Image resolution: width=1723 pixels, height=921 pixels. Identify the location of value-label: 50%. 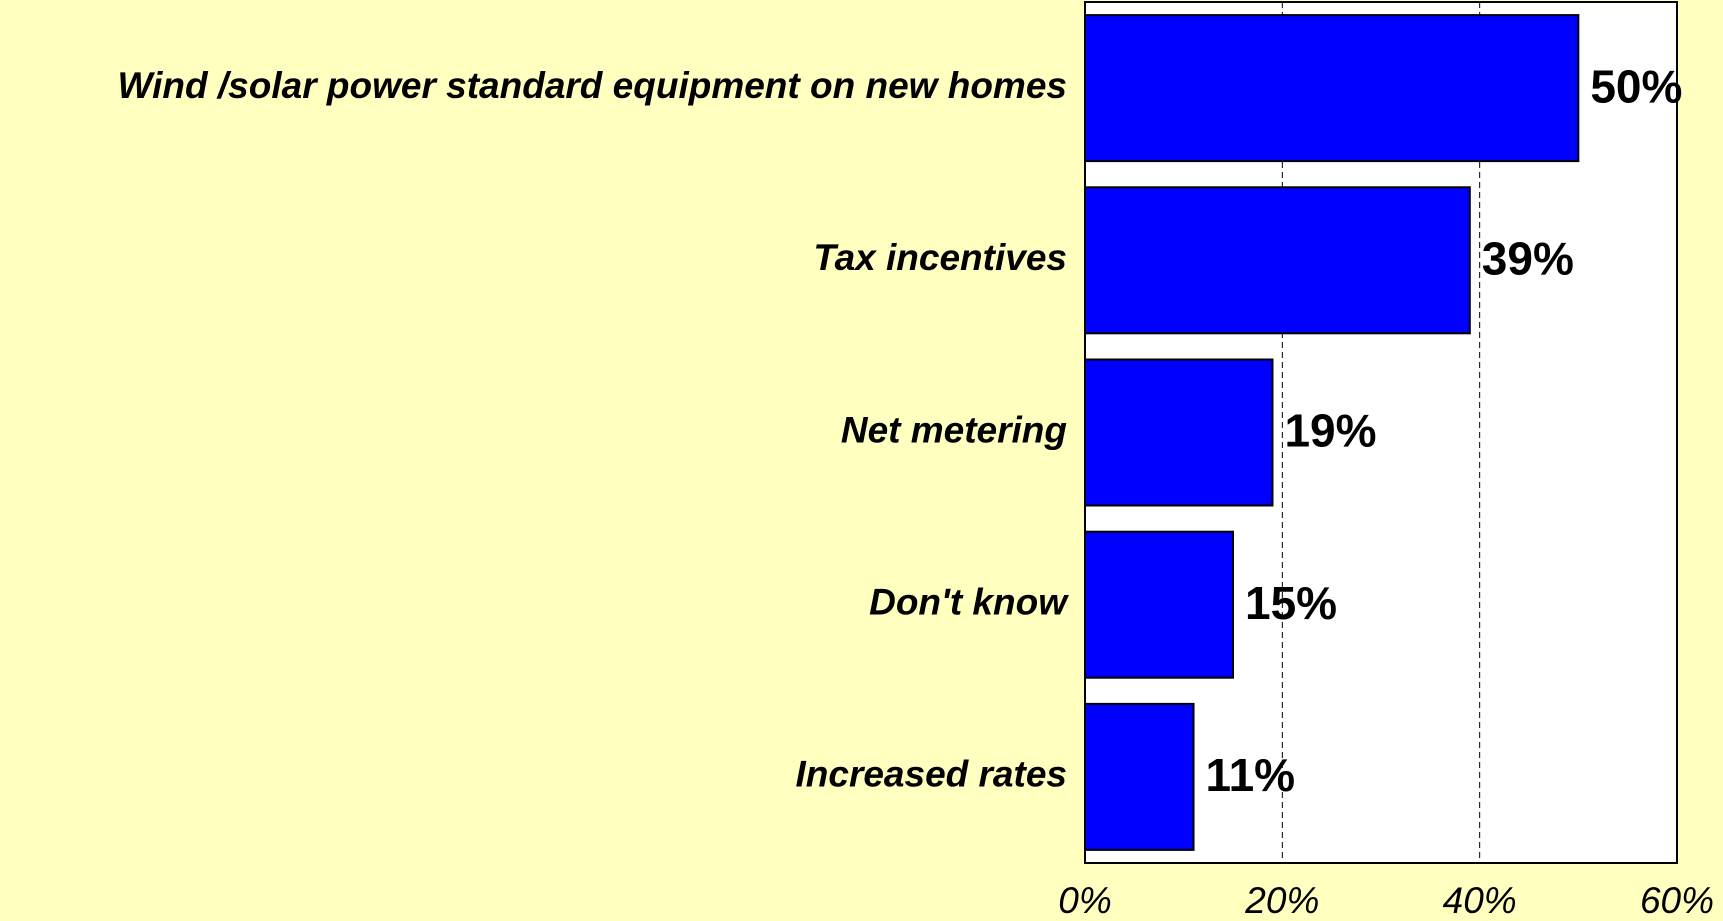
(1636, 86).